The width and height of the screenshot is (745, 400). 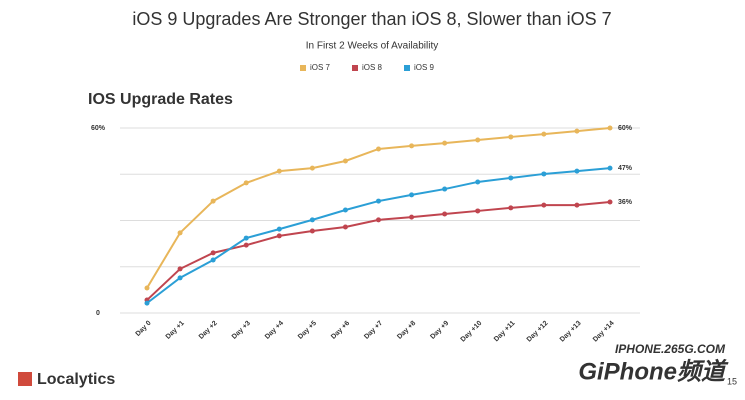 I want to click on x-tick-label: Day +12, so click(x=538, y=332).